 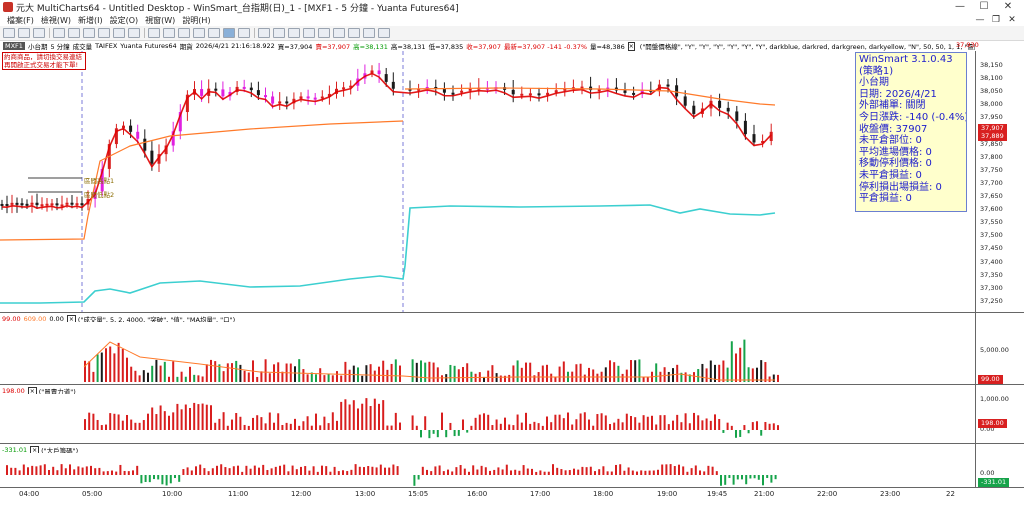 I want to click on text-icon, so click(x=169, y=33).